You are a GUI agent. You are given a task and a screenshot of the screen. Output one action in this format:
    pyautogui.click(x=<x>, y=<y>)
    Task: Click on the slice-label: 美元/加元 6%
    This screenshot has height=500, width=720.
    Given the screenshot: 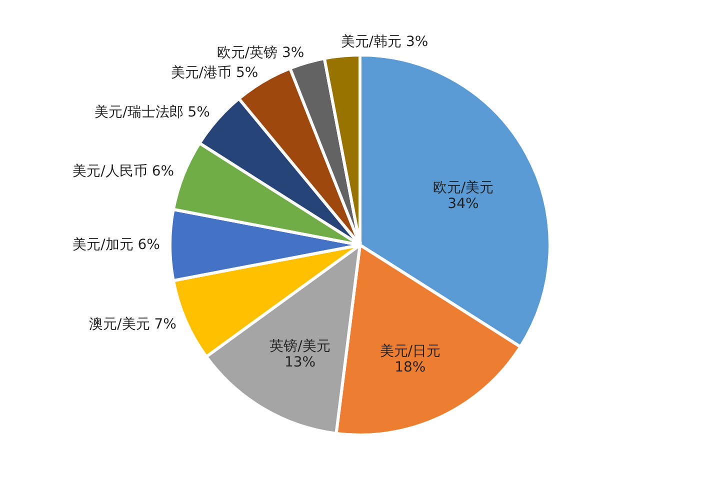 What is the action you would take?
    pyautogui.click(x=116, y=245)
    